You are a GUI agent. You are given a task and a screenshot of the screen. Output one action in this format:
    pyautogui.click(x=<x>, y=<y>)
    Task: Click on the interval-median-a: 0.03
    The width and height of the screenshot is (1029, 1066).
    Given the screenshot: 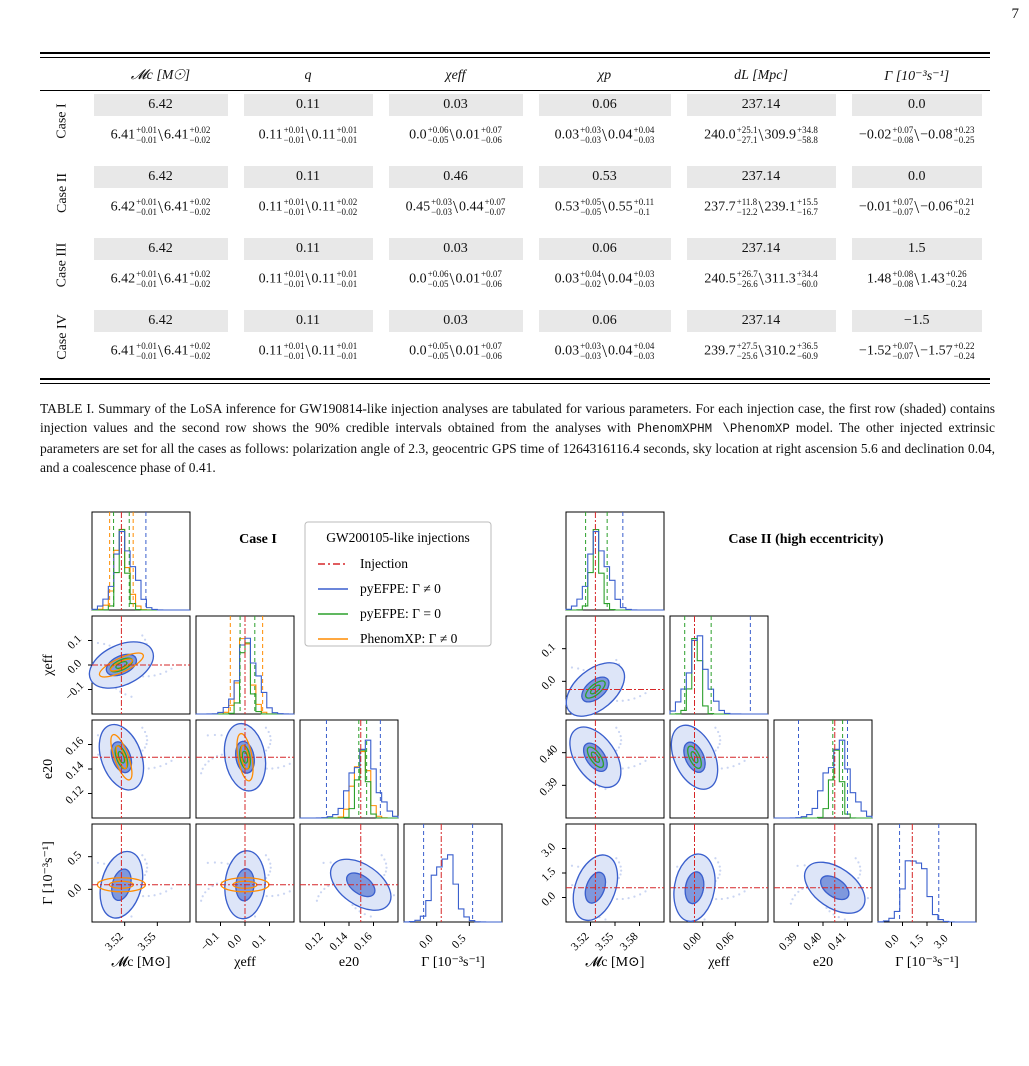 What is the action you would take?
    pyautogui.click(x=567, y=279)
    